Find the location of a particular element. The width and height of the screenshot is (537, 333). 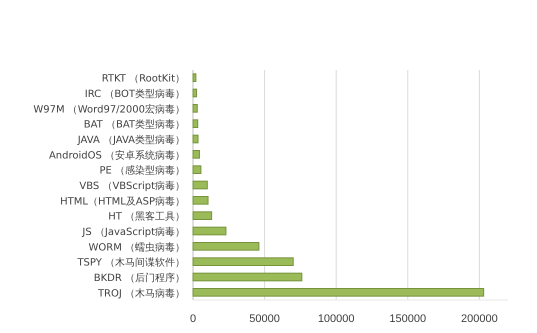

x-tick-label: 150000 is located at coordinates (407, 319).